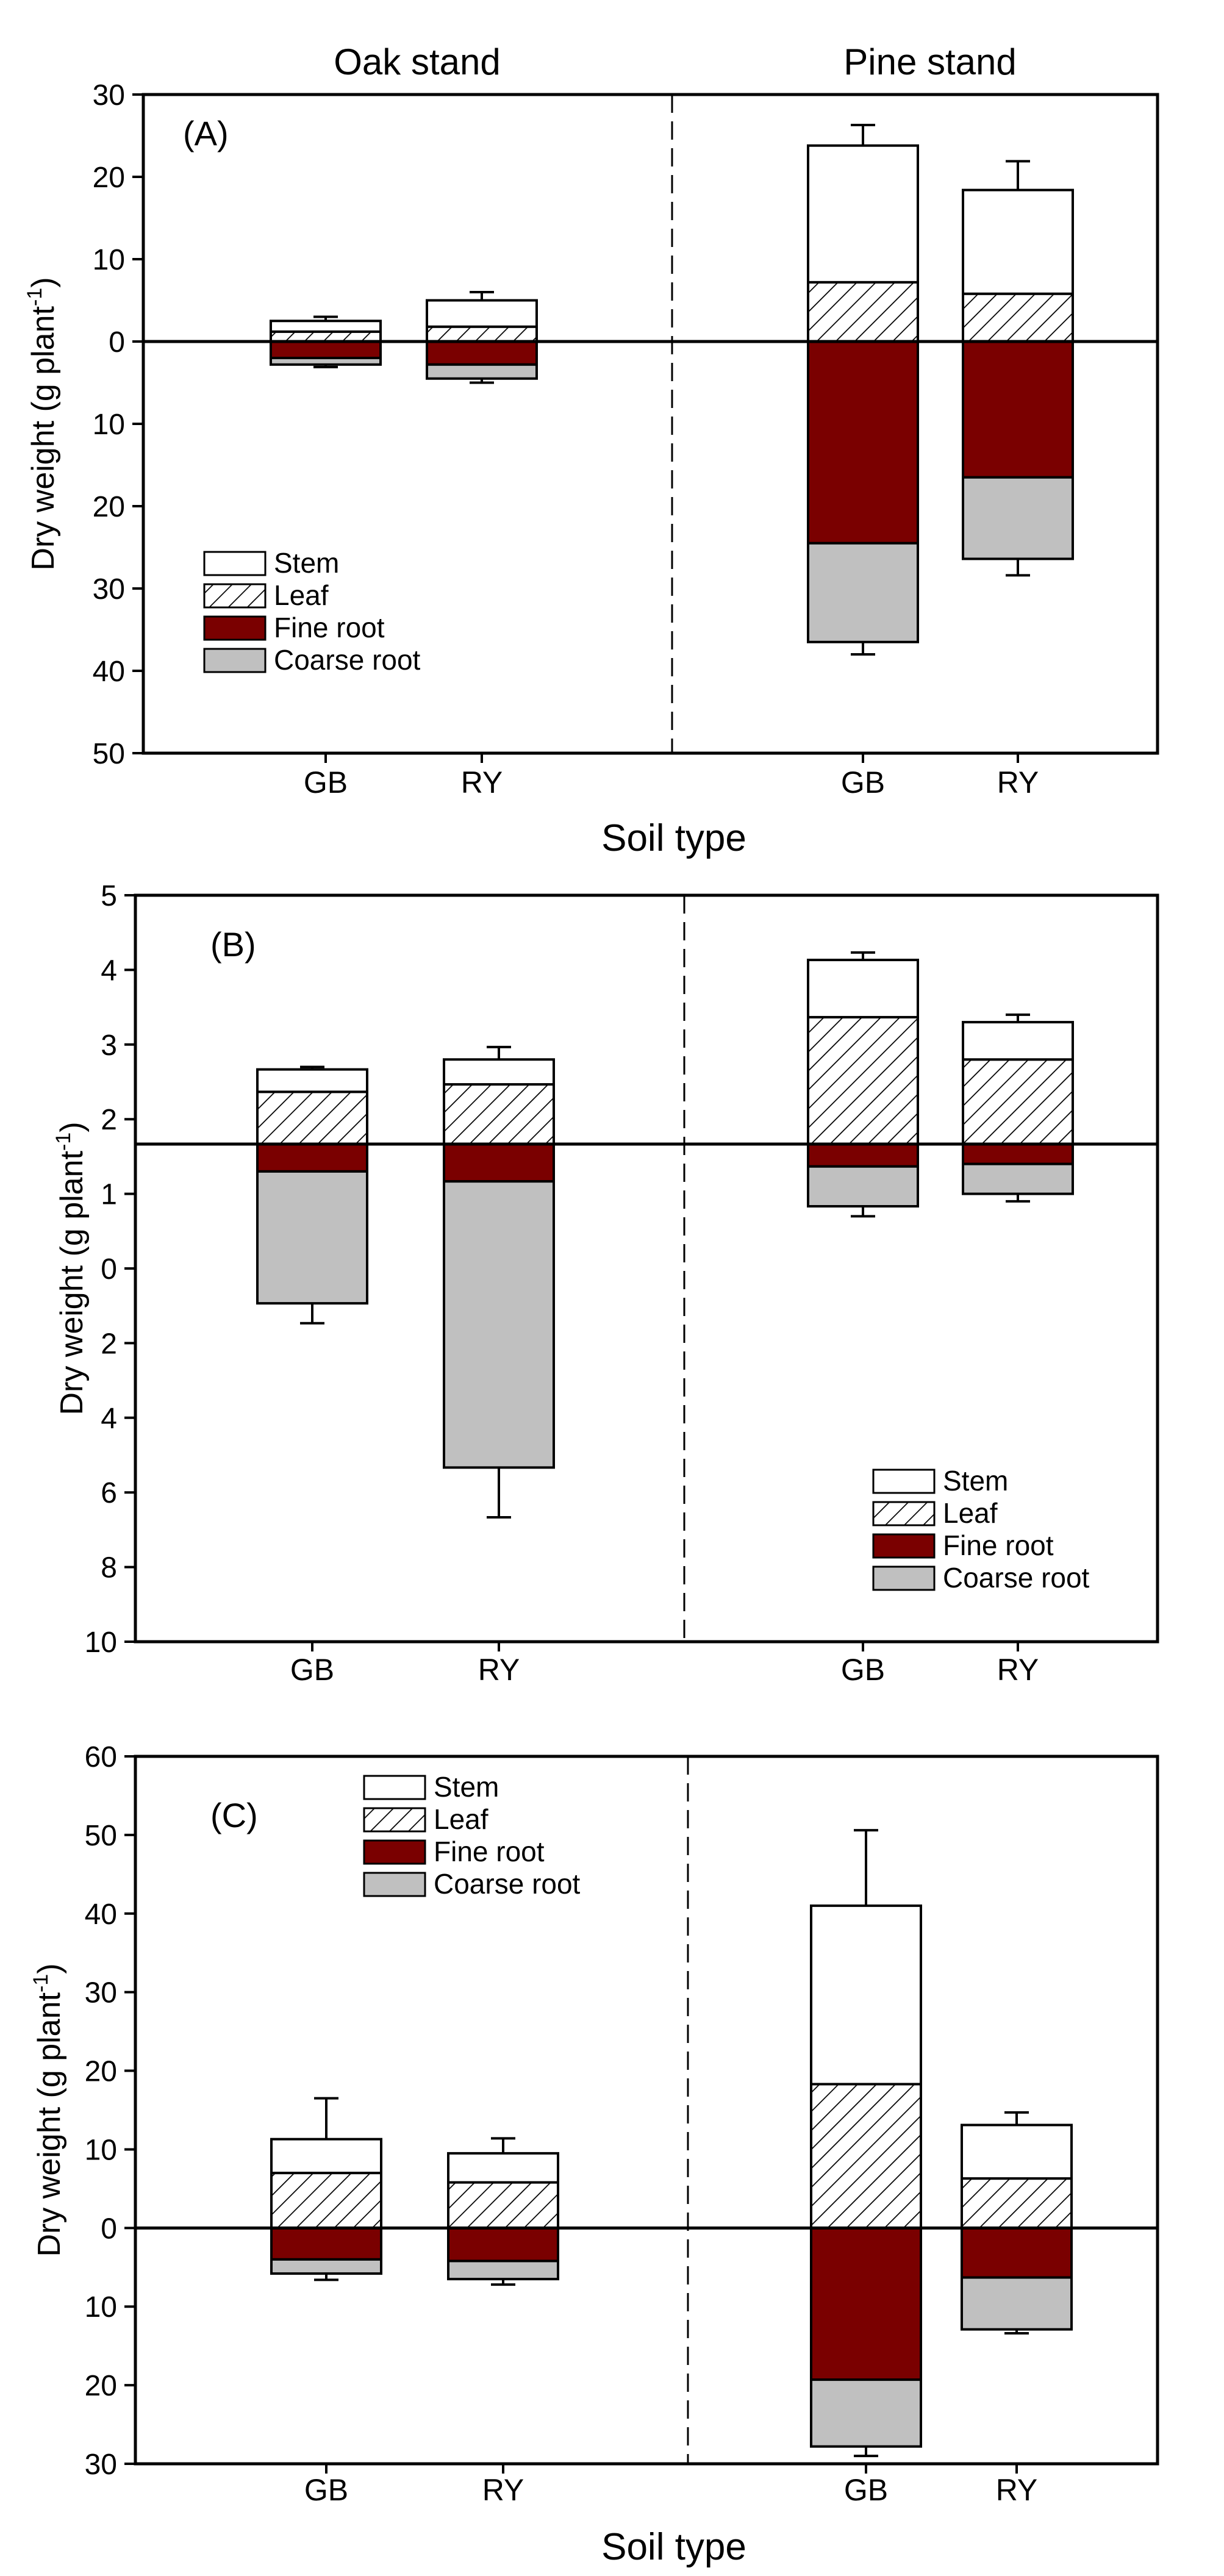  What do you see at coordinates (101, 1836) in the screenshot?
I see `y-tick-label-c: 50` at bounding box center [101, 1836].